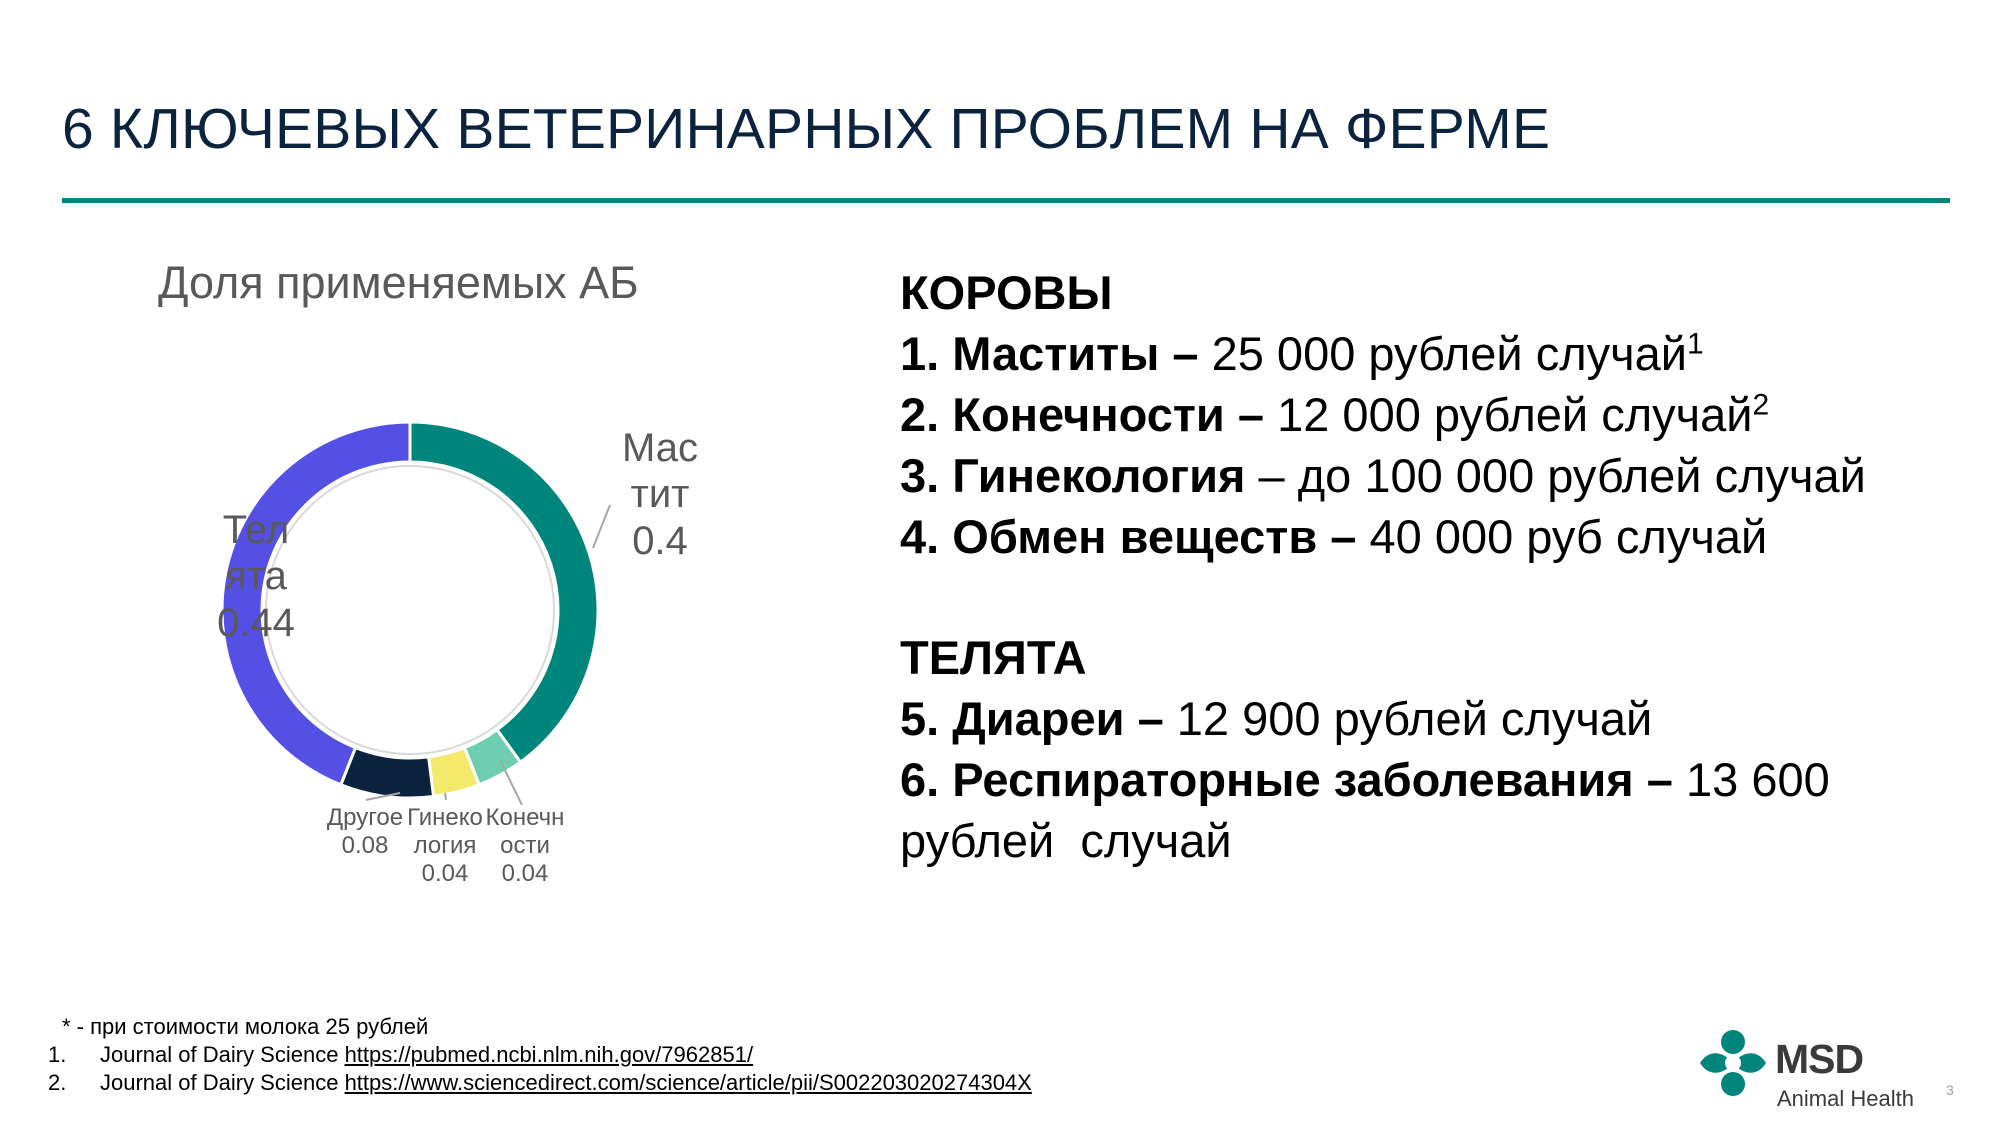  Describe the element at coordinates (549, 1054) in the screenshot. I see `footnote-link: https://pubmed.ncbi.nlm.nih.gov/7962851/` at that location.